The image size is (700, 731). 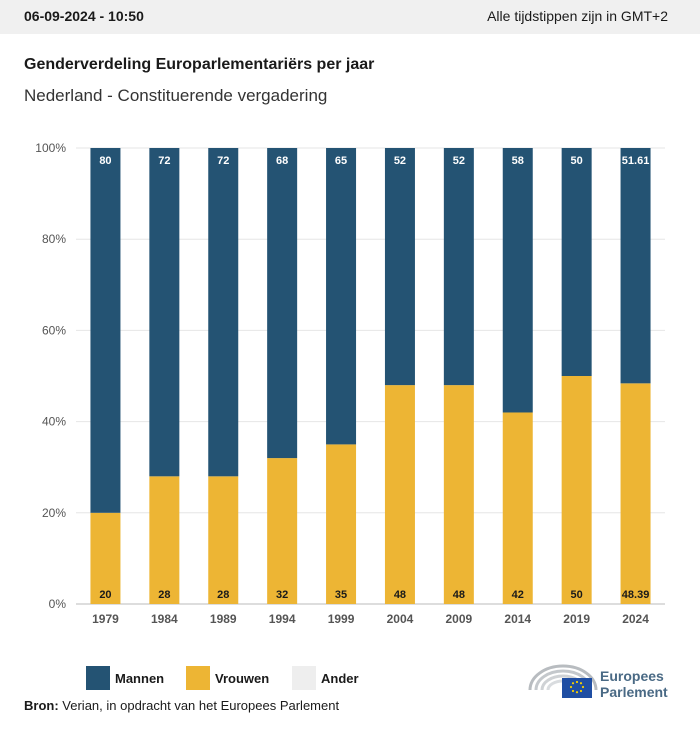 What do you see at coordinates (105, 161) in the screenshot?
I see `data-label: 80` at bounding box center [105, 161].